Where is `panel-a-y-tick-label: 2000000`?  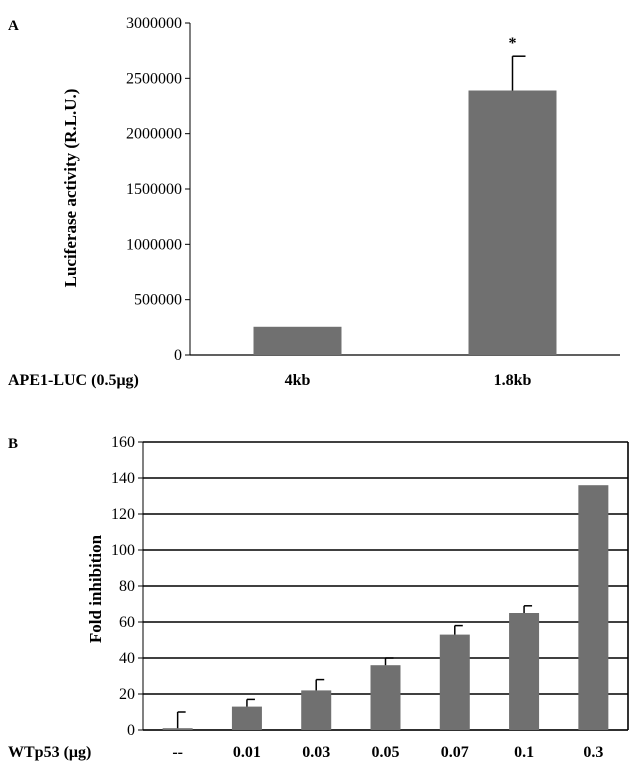 panel-a-y-tick-label: 2000000 is located at coordinates (154, 134).